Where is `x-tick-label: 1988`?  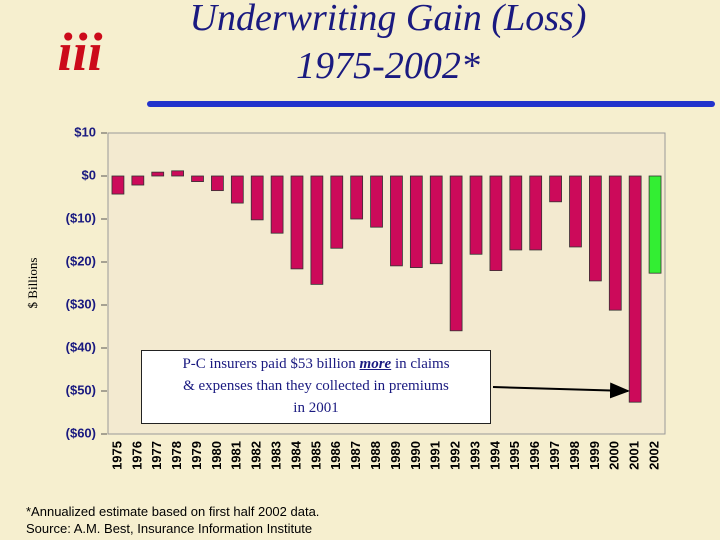
x-tick-label: 1988 is located at coordinates (375, 455).